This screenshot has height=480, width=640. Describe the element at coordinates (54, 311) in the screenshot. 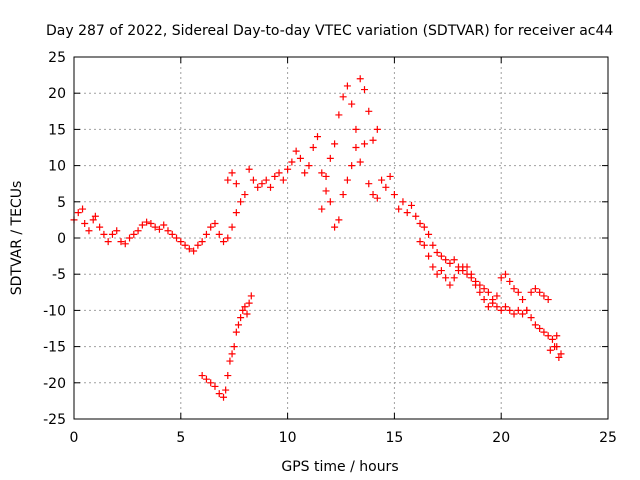

I see `y-tick-label: -10` at that location.